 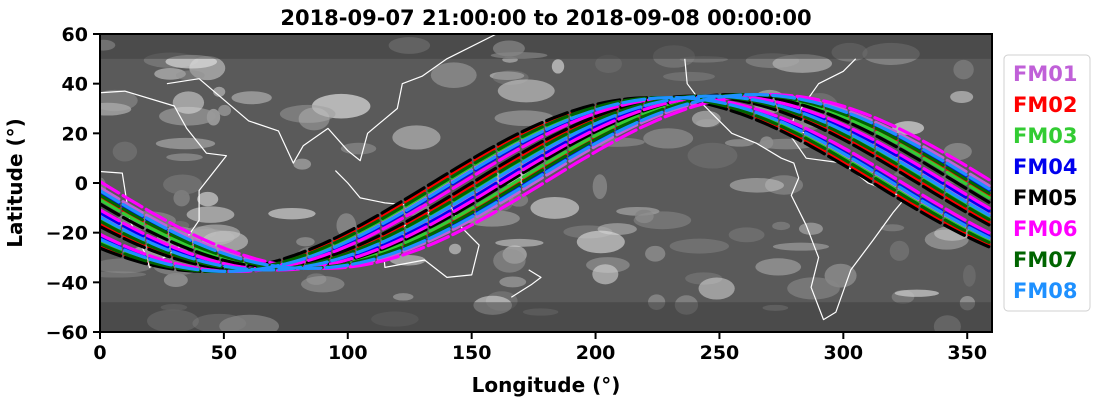 I want to click on legend-box, so click(x=1047, y=183).